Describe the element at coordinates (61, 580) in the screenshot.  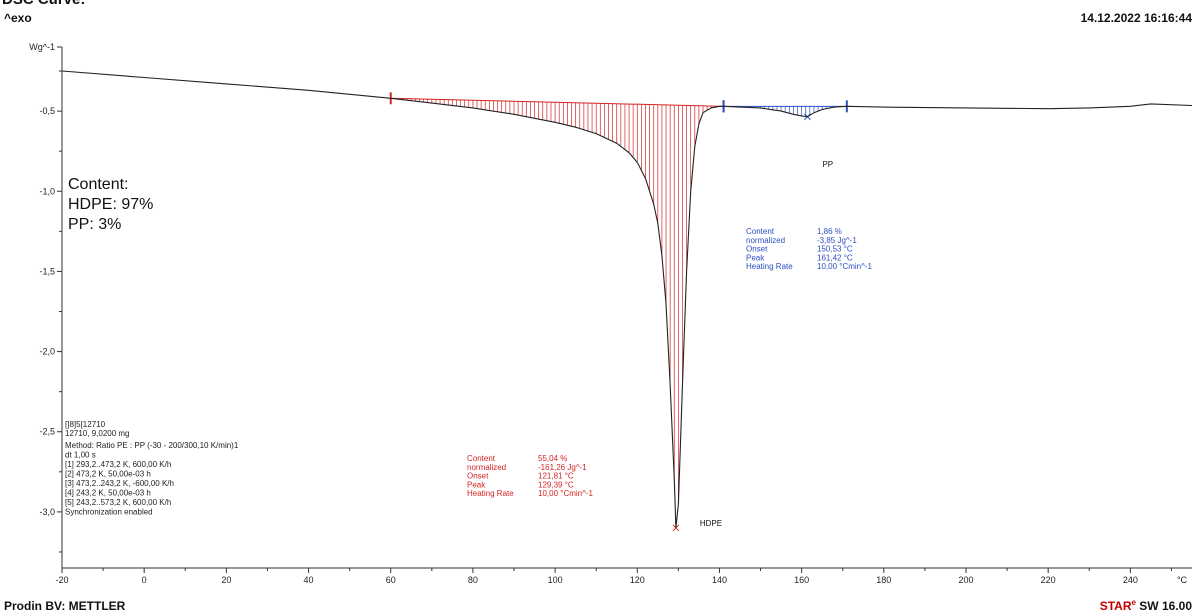
I see `x-tick-label: -20` at that location.